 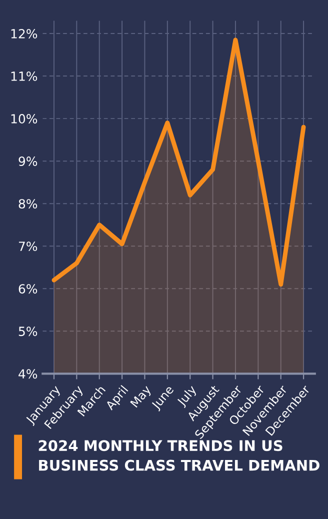 I want to click on y-tick-label: 9%, so click(x=28, y=161).